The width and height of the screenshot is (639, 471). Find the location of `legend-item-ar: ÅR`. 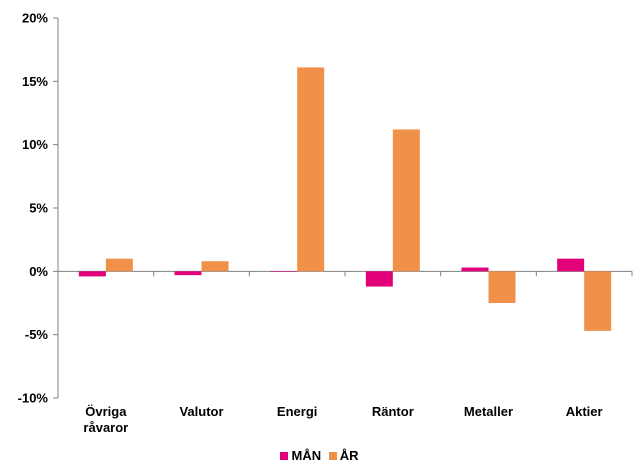

legend-item-ar: ÅR is located at coordinates (343, 455).